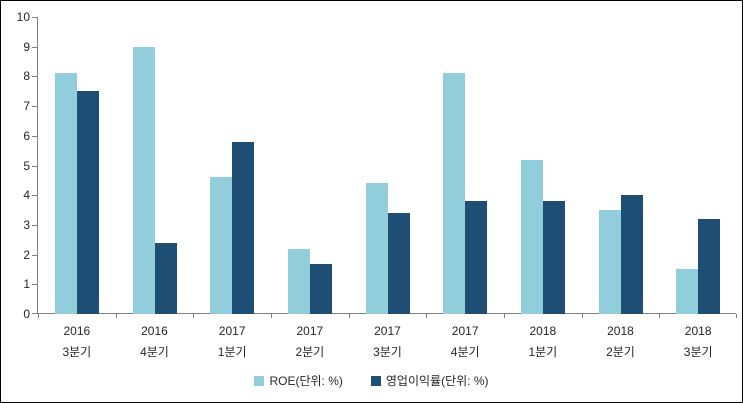  I want to click on y-axis-tick-label: 8, so click(26, 76).